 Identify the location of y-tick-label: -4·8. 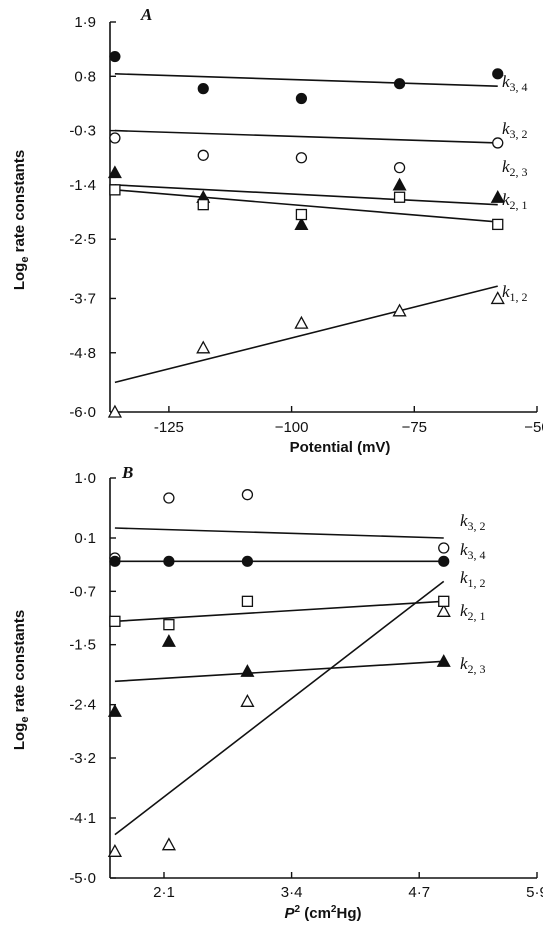
(82, 353).